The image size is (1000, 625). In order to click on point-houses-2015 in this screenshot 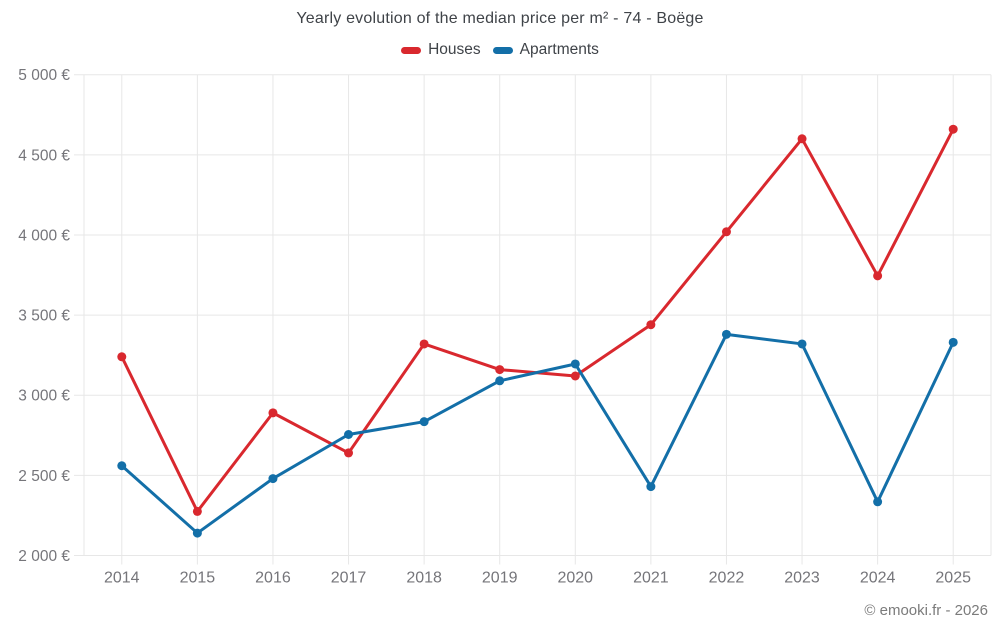, I will do `click(197, 511)`.